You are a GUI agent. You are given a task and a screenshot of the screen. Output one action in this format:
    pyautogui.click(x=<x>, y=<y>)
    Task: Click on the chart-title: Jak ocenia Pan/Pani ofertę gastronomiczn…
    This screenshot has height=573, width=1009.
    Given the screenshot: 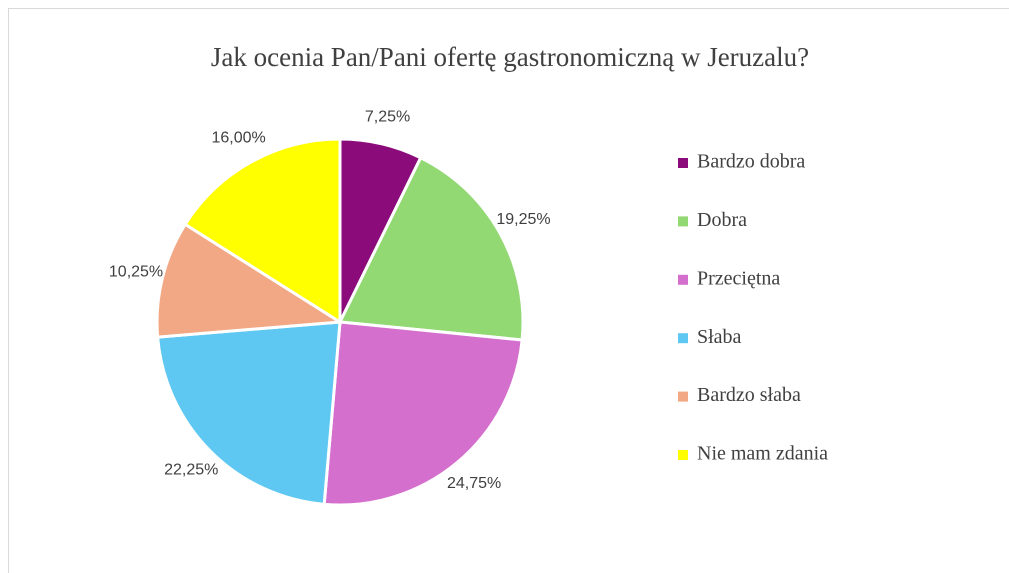 What is the action you would take?
    pyautogui.click(x=510, y=57)
    